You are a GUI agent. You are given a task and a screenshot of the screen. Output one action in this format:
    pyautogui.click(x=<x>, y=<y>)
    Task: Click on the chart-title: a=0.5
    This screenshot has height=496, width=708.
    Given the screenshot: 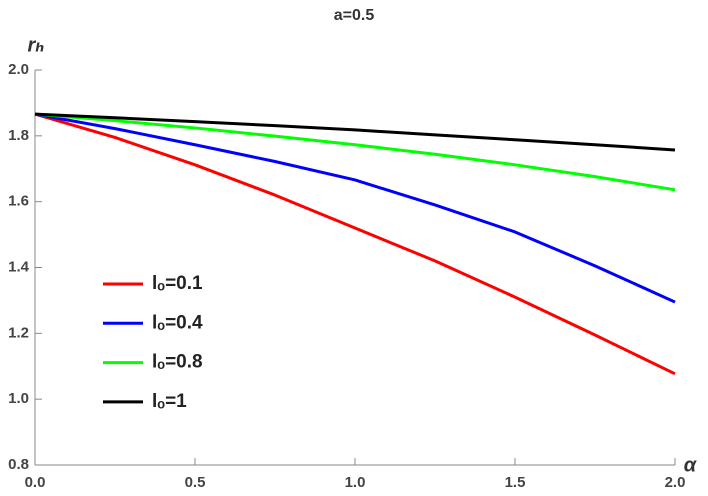 What is the action you would take?
    pyautogui.click(x=354, y=15)
    